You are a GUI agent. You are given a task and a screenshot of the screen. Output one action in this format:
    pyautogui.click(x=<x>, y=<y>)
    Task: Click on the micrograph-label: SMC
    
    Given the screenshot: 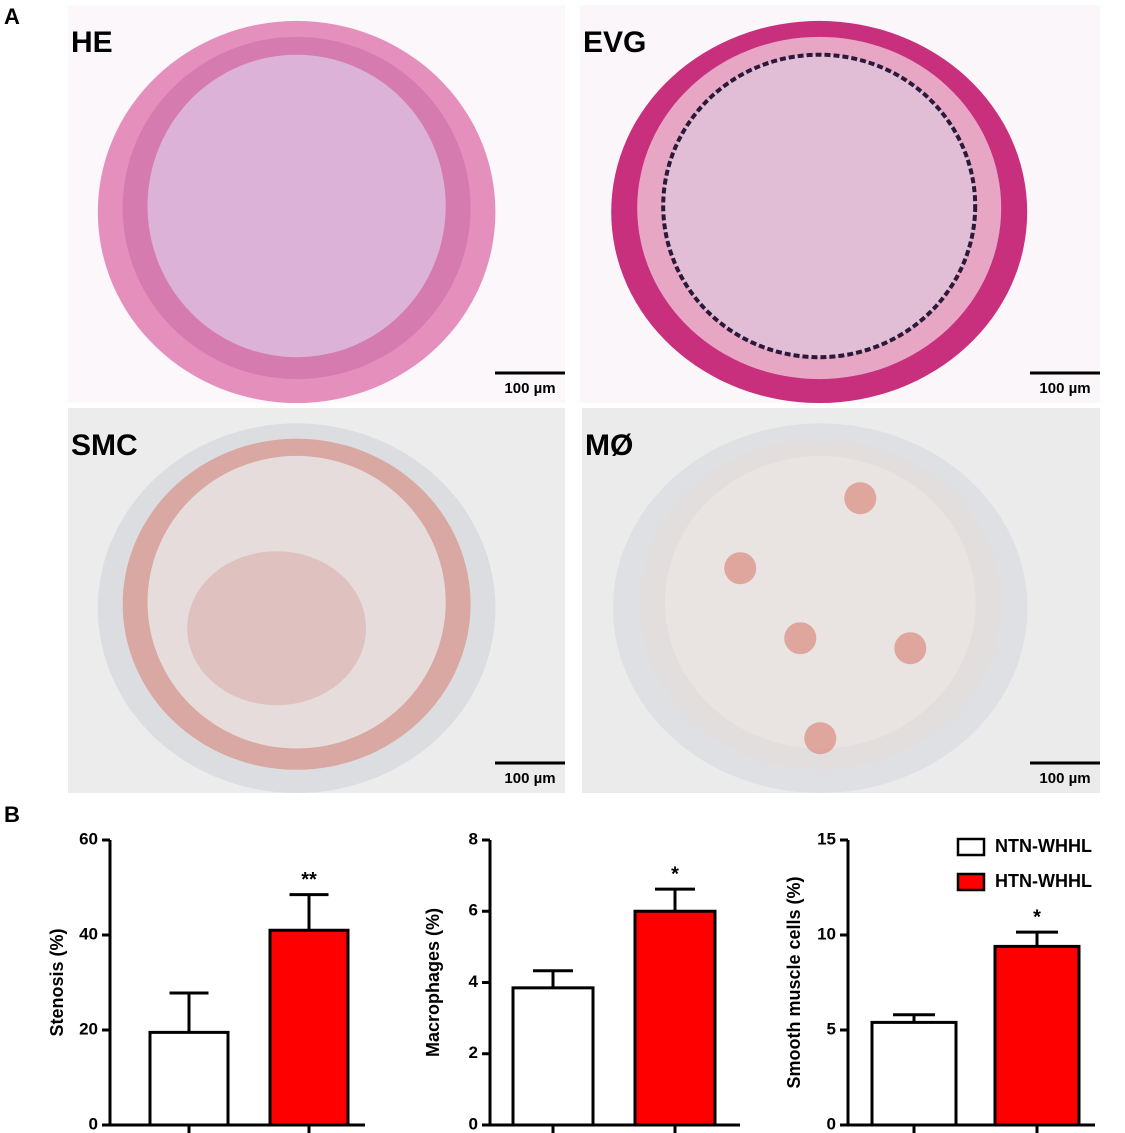 What is the action you would take?
    pyautogui.click(x=104, y=445)
    